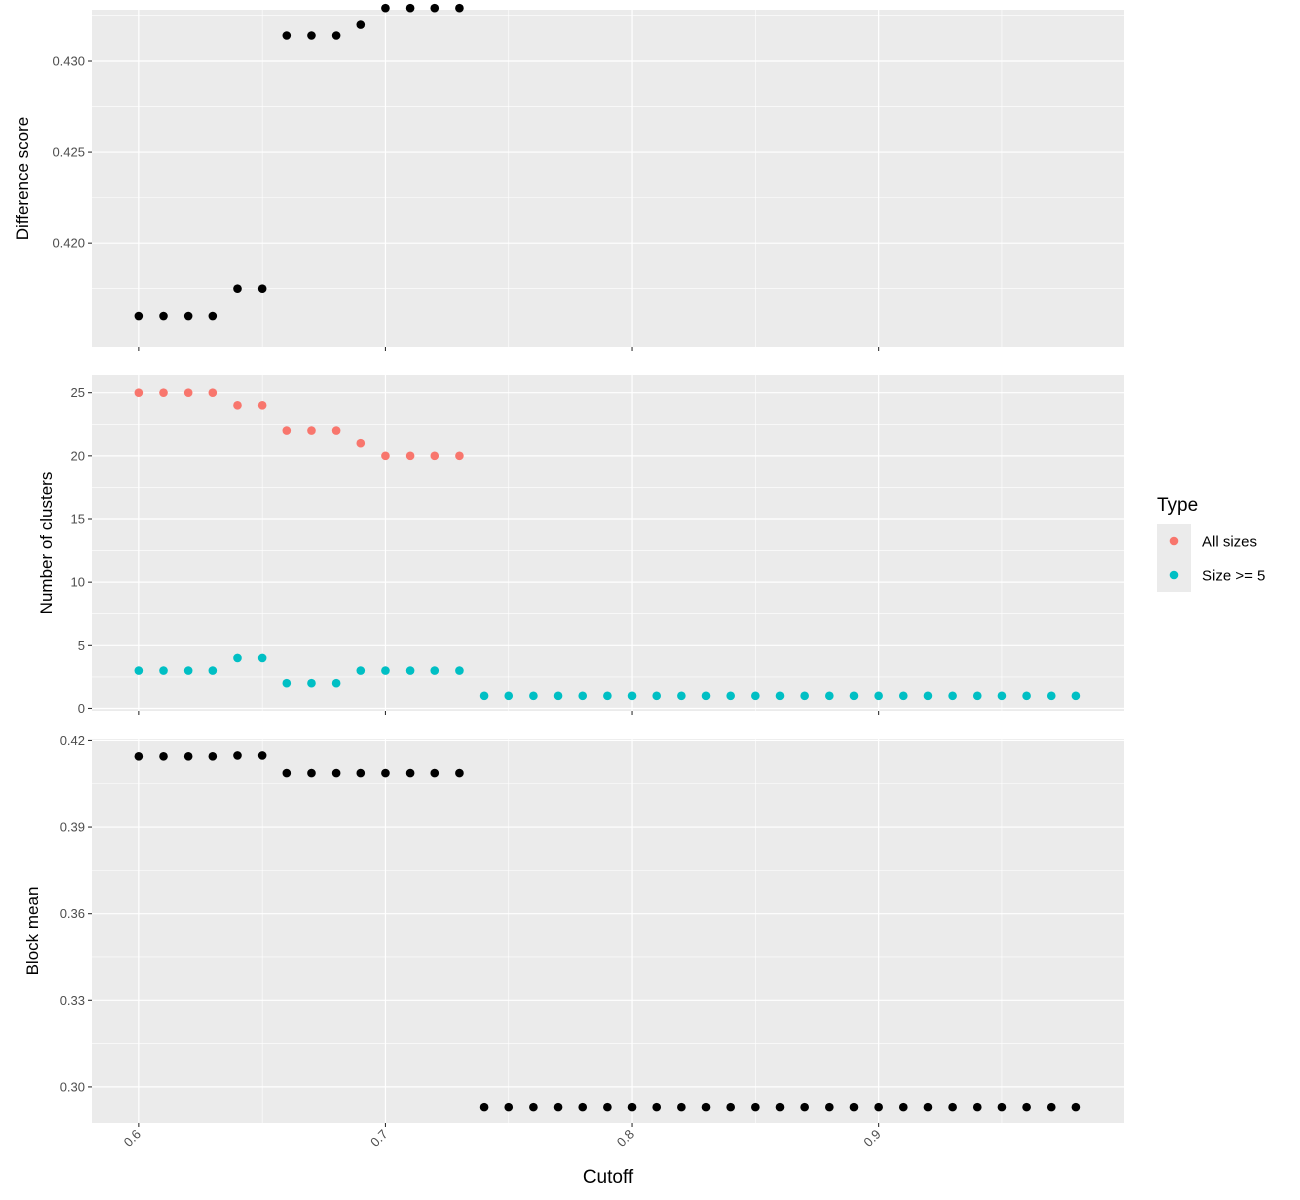 This screenshot has height=1200, width=1300. I want to click on y-tick-label: 0.425, so click(68, 152).